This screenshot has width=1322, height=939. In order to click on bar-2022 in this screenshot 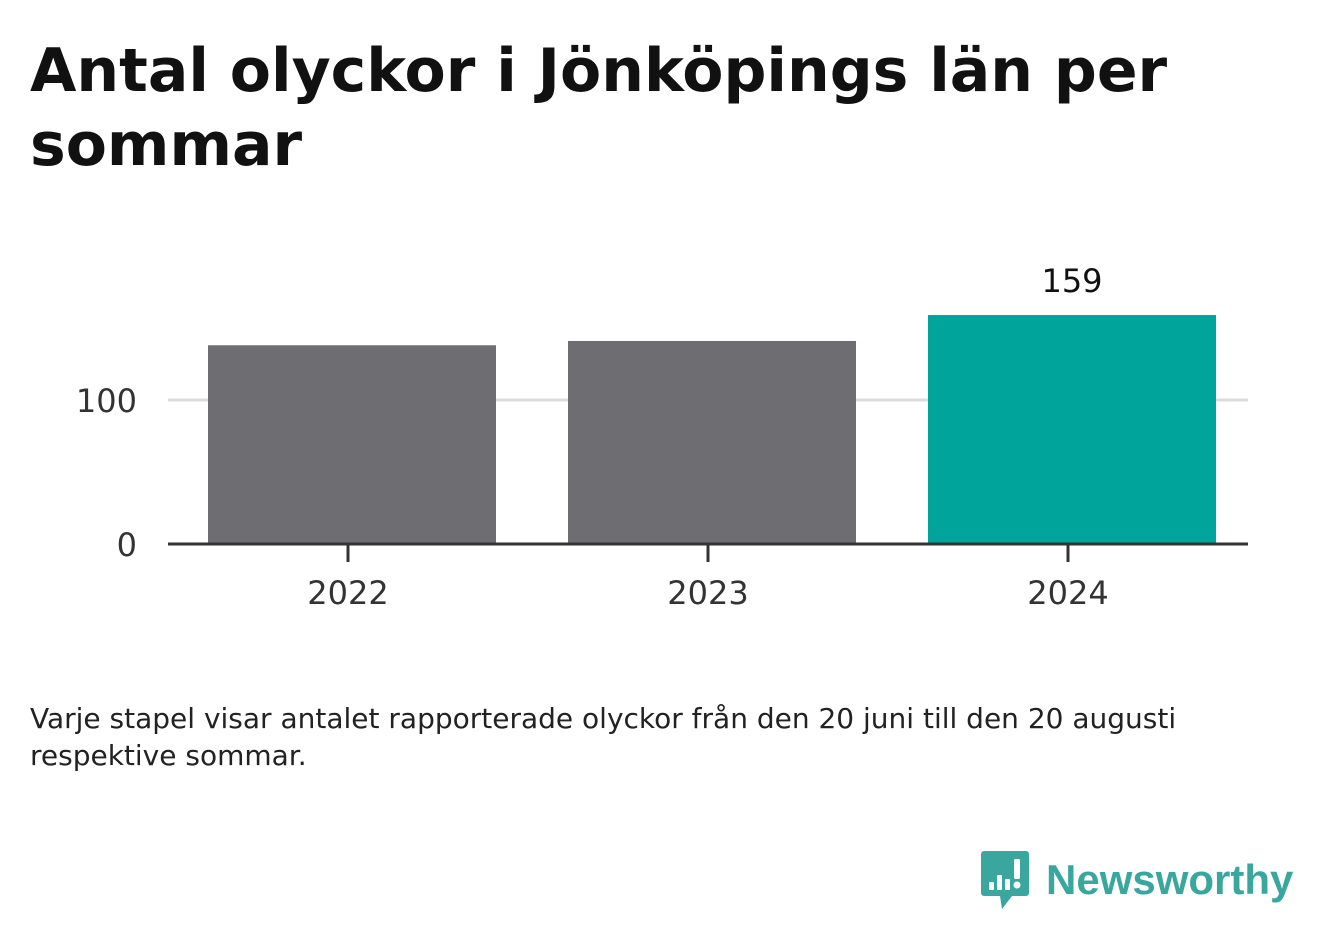, I will do `click(352, 444)`.